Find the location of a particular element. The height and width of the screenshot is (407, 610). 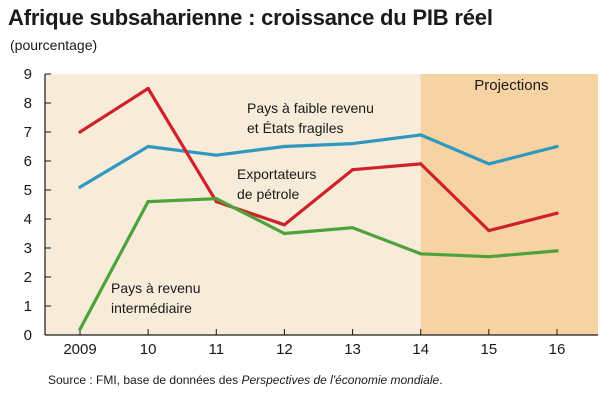

x-tick-label: 12 is located at coordinates (284, 349).